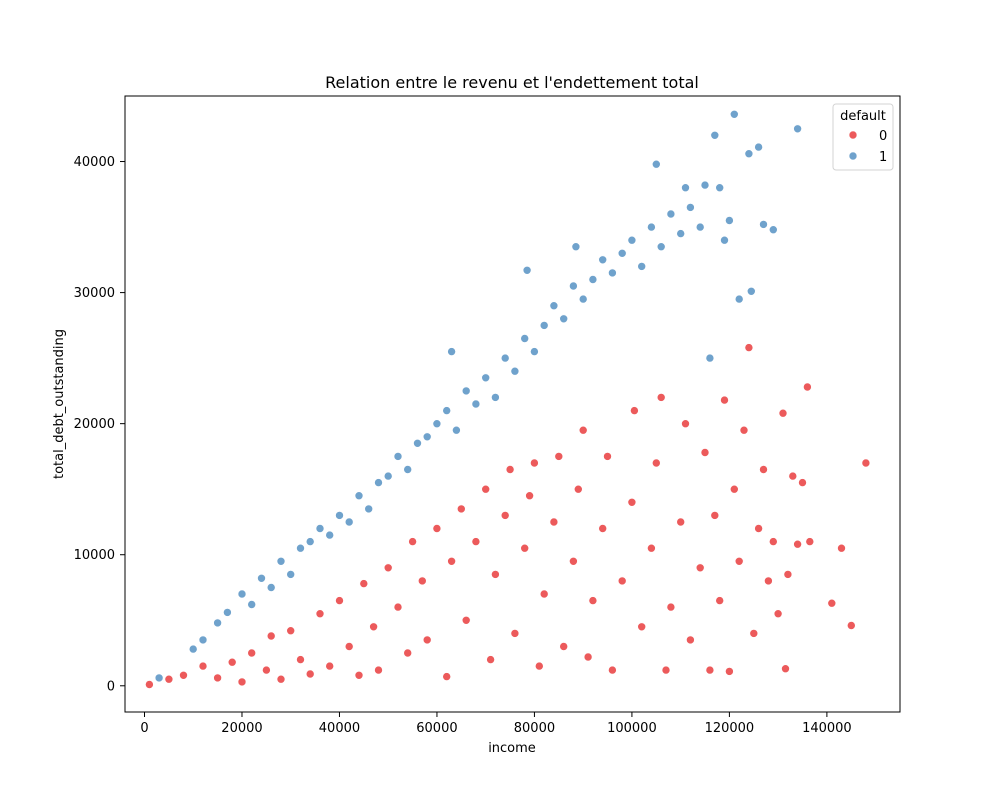 This screenshot has width=1000, height=800. I want to click on y-axis-ticks: 0 10000 20000 30000 40000, so click(99, 424).